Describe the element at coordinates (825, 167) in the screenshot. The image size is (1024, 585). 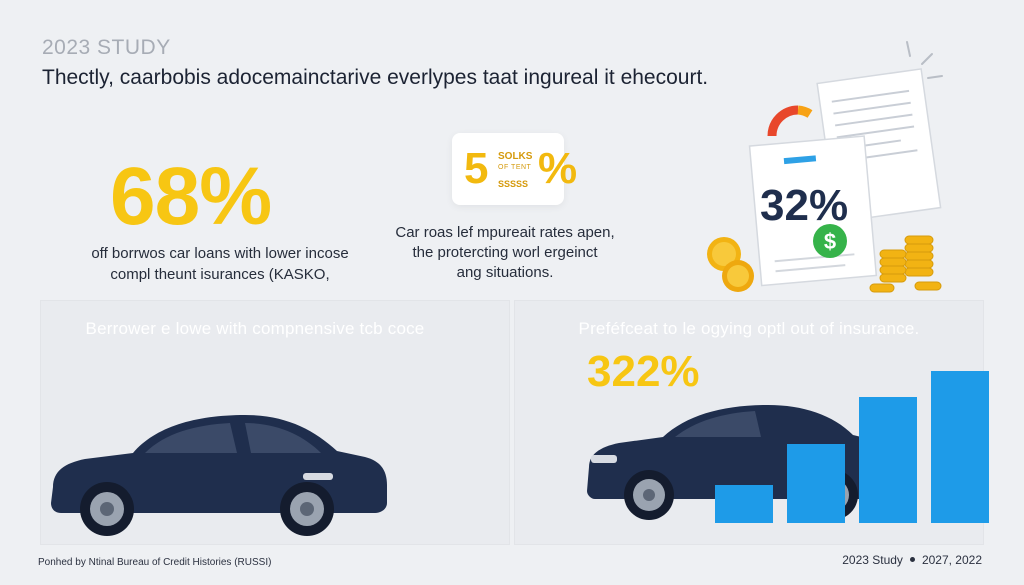
I see `document-coins-illustration: 32% $` at that location.